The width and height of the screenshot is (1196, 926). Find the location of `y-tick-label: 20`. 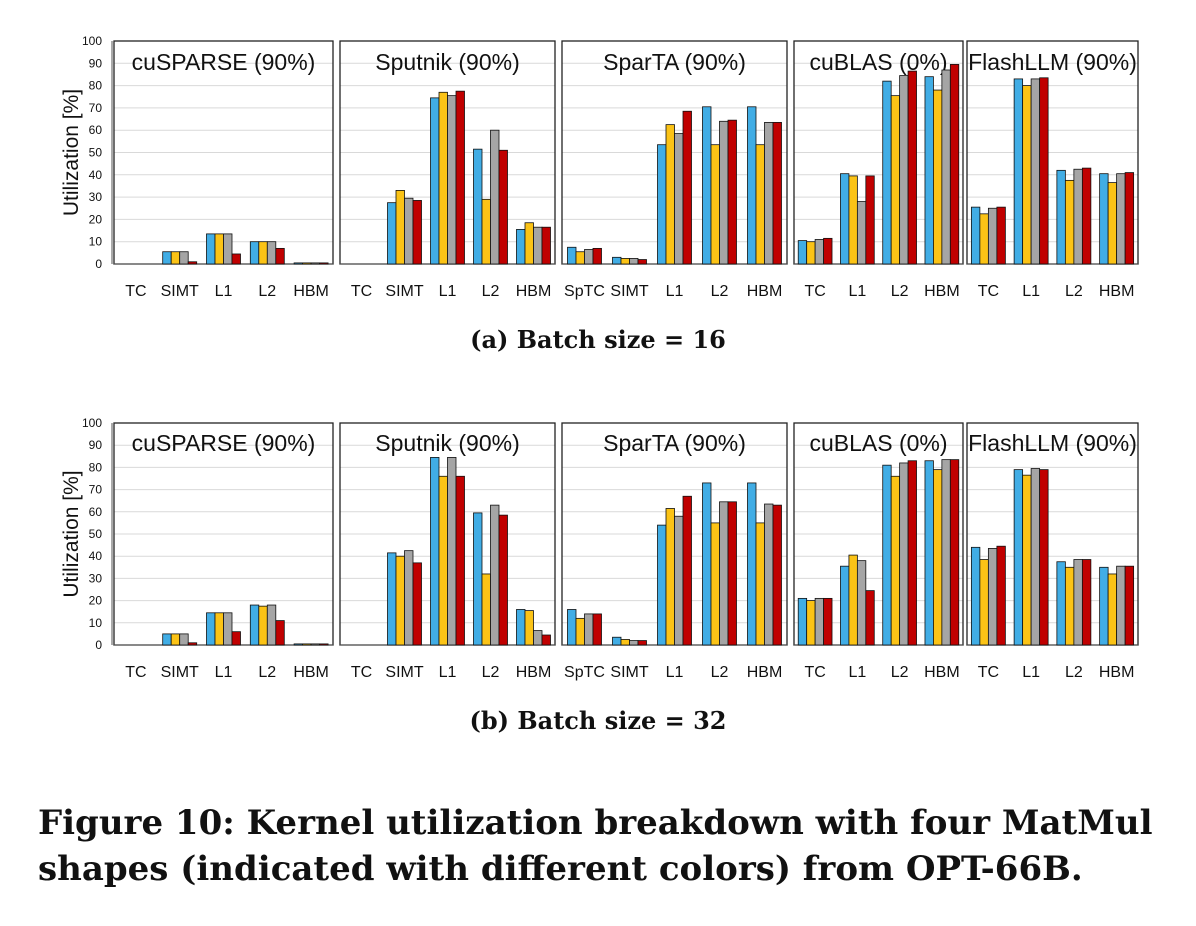

y-tick-label: 20 is located at coordinates (96, 601).